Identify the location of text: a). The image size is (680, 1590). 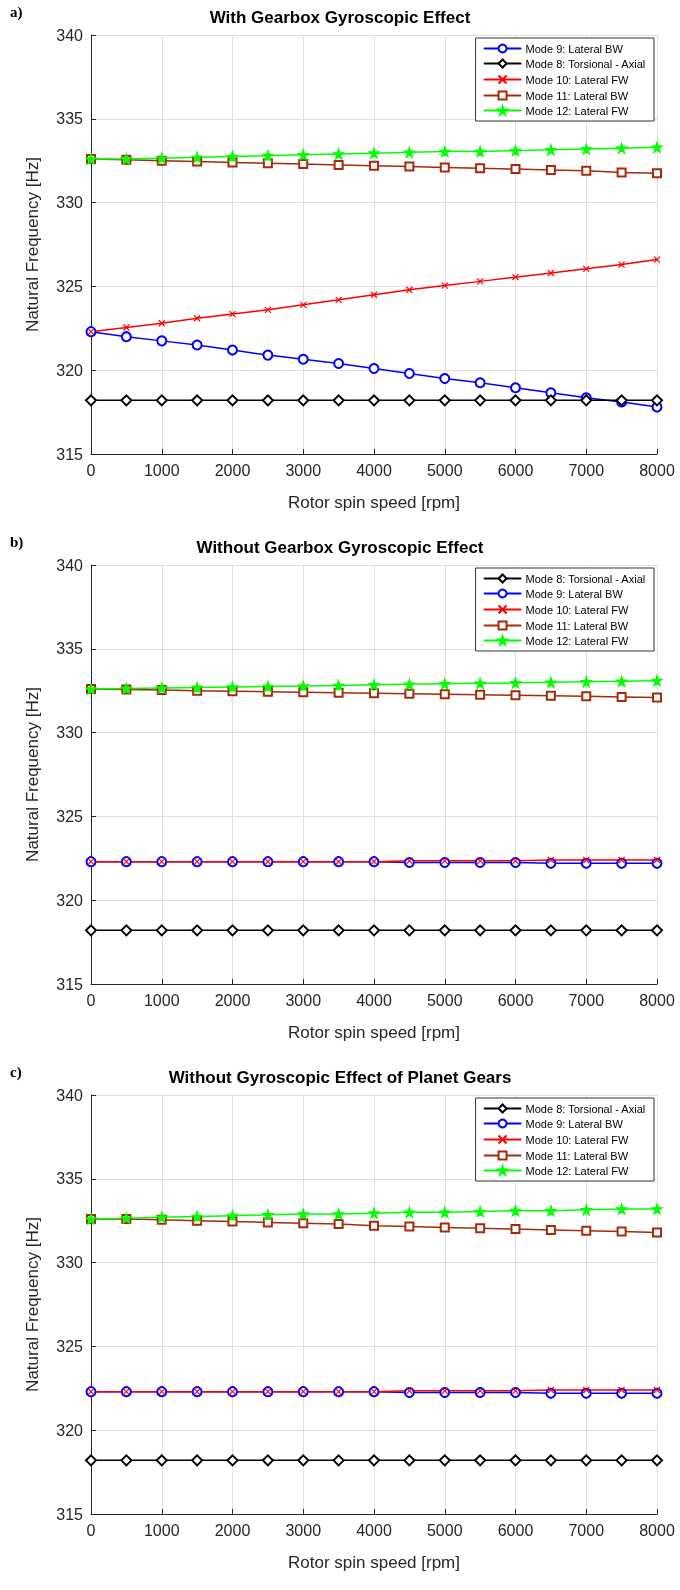
(16, 12).